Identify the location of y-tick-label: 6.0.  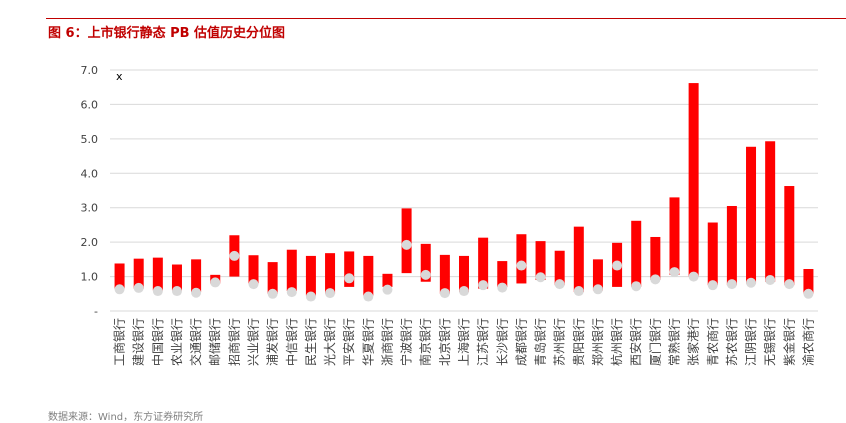
(90, 104).